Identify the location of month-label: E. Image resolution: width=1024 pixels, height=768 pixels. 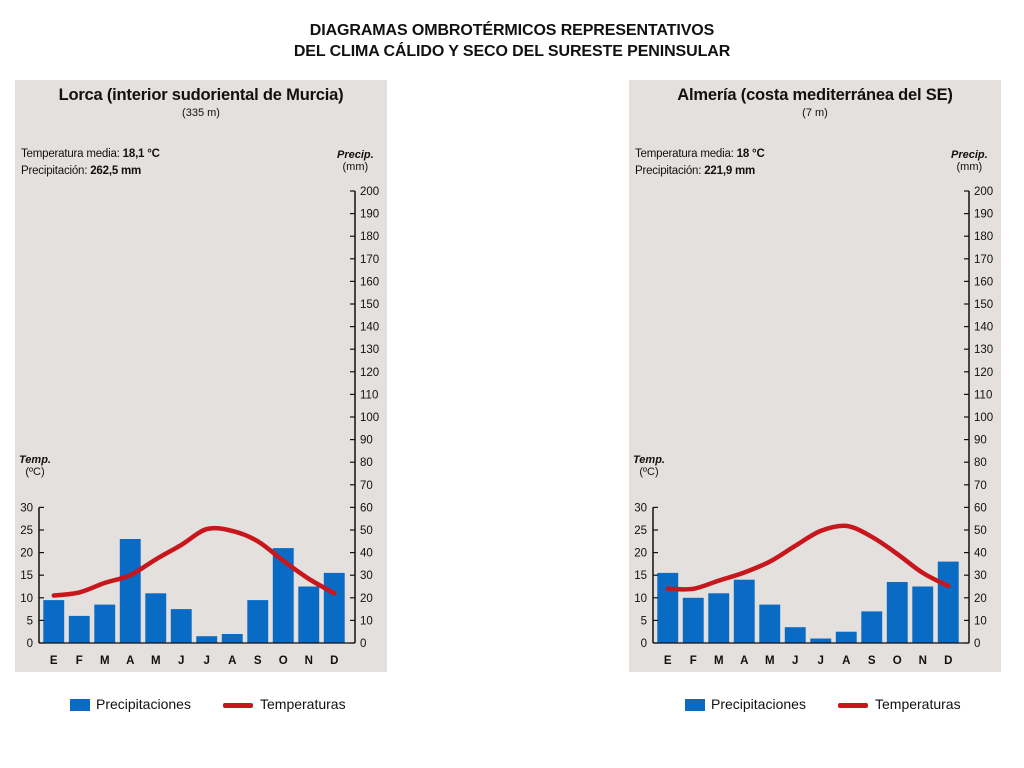
(668, 661).